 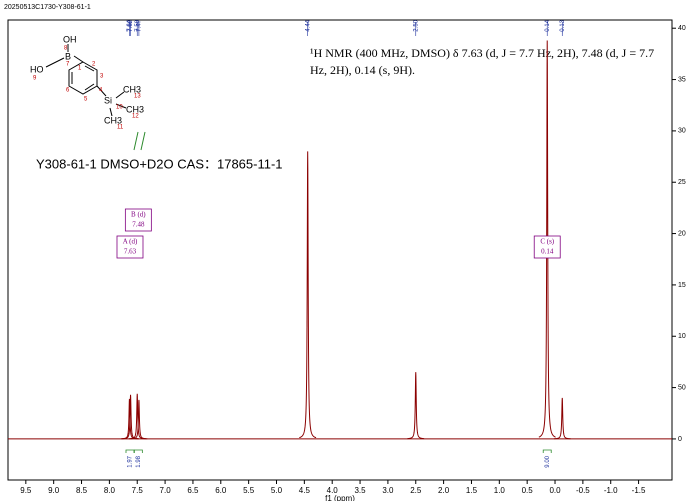 What do you see at coordinates (548, 25) in the screenshot?
I see `peak-label: 0.14` at bounding box center [548, 25].